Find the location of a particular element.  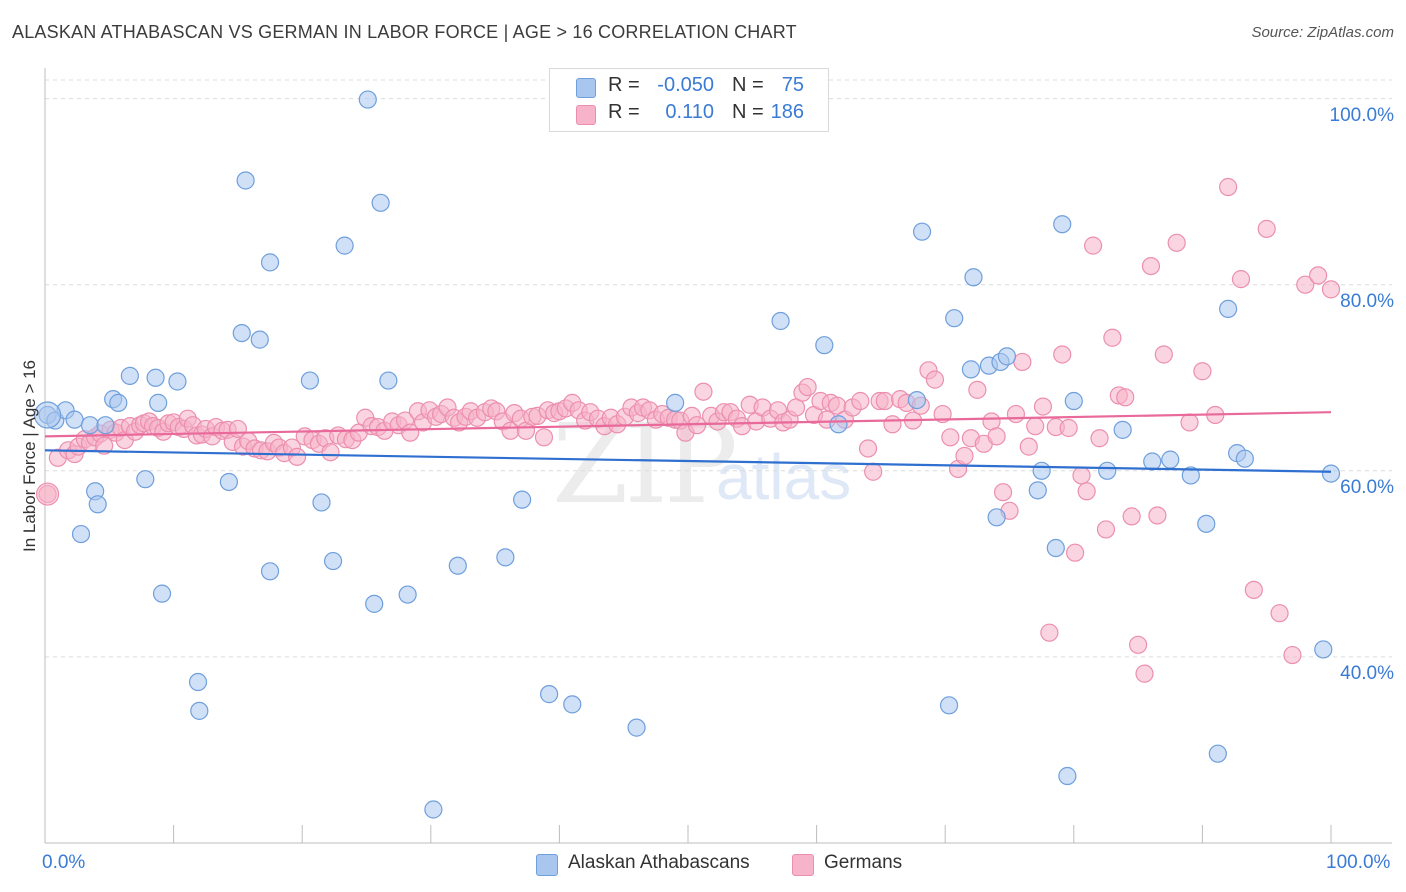

x-tick-label-min: 0.0% is located at coordinates (64, 862).